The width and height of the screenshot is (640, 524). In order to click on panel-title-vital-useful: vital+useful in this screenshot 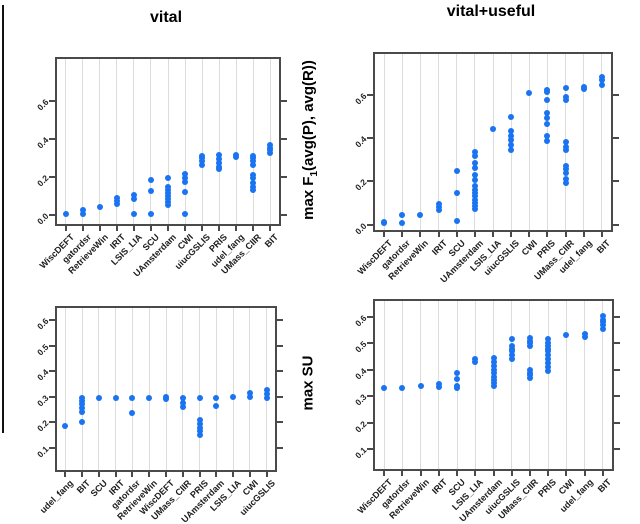, I will do `click(491, 11)`.